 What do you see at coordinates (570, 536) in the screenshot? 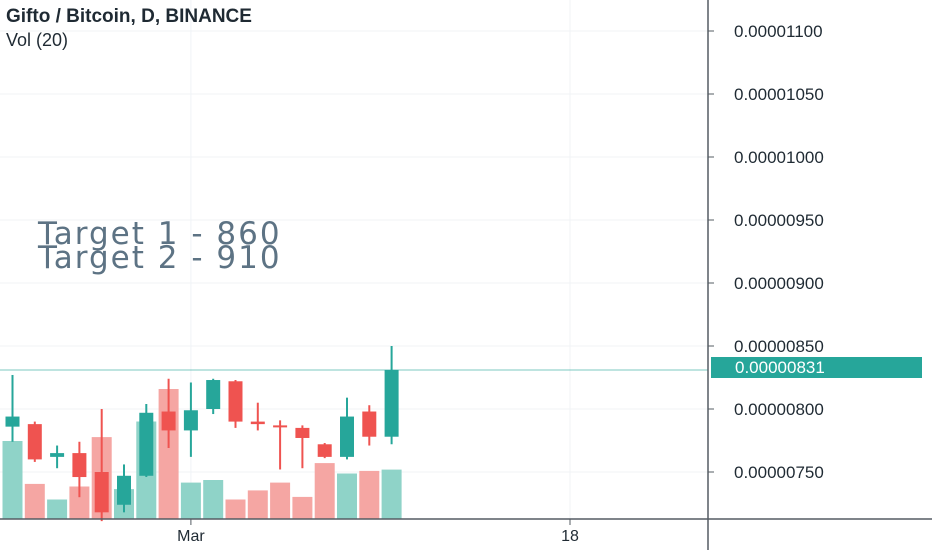
I see `x-tick-label: 18` at bounding box center [570, 536].